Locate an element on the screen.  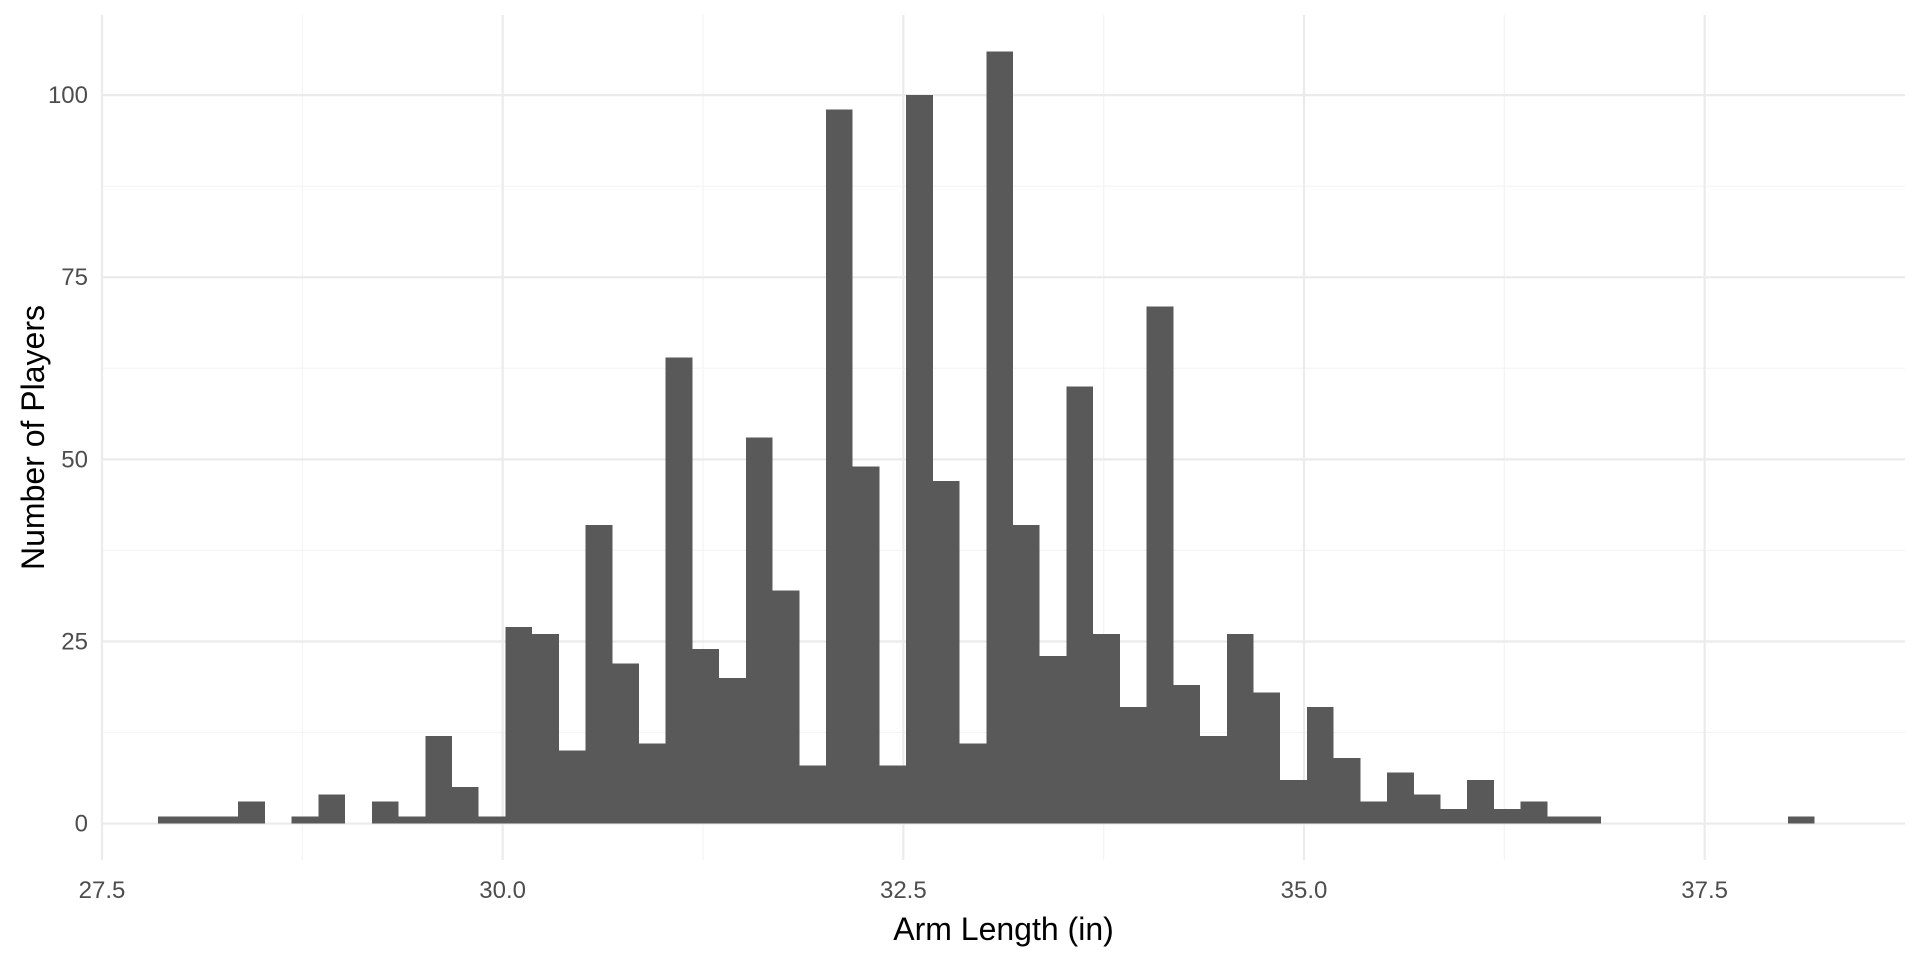
y-axis-title: Number of Players is located at coordinates (33, 437).